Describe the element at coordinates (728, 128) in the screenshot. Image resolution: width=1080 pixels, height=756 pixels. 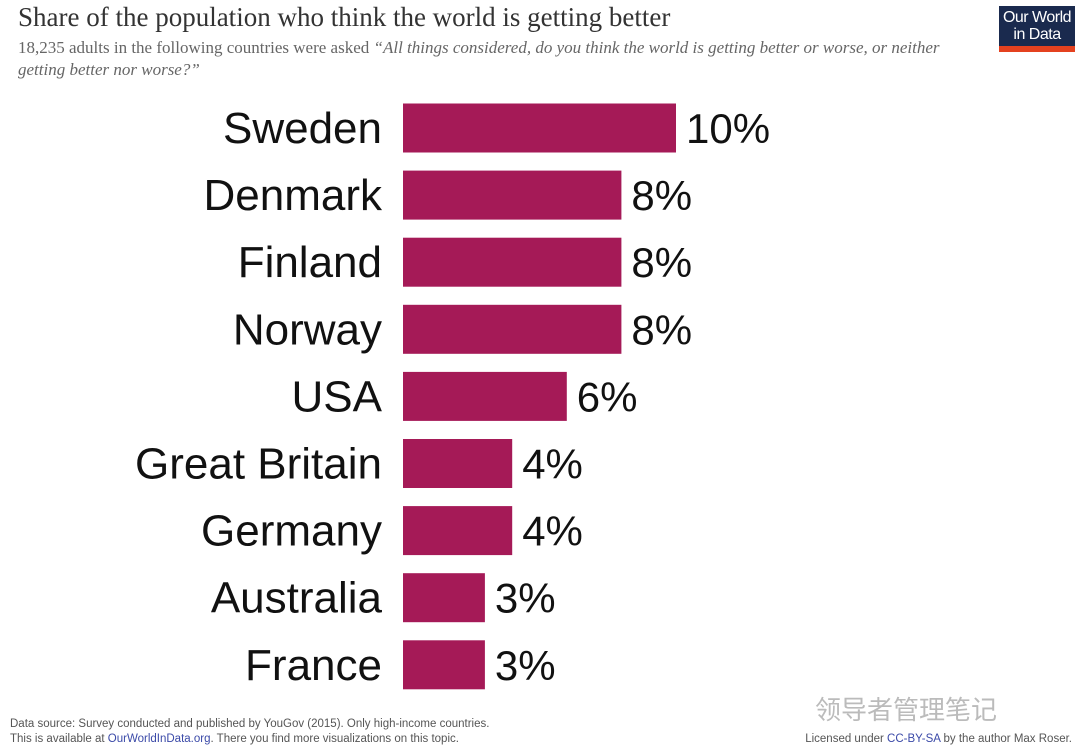
I see `value-label: 10%` at that location.